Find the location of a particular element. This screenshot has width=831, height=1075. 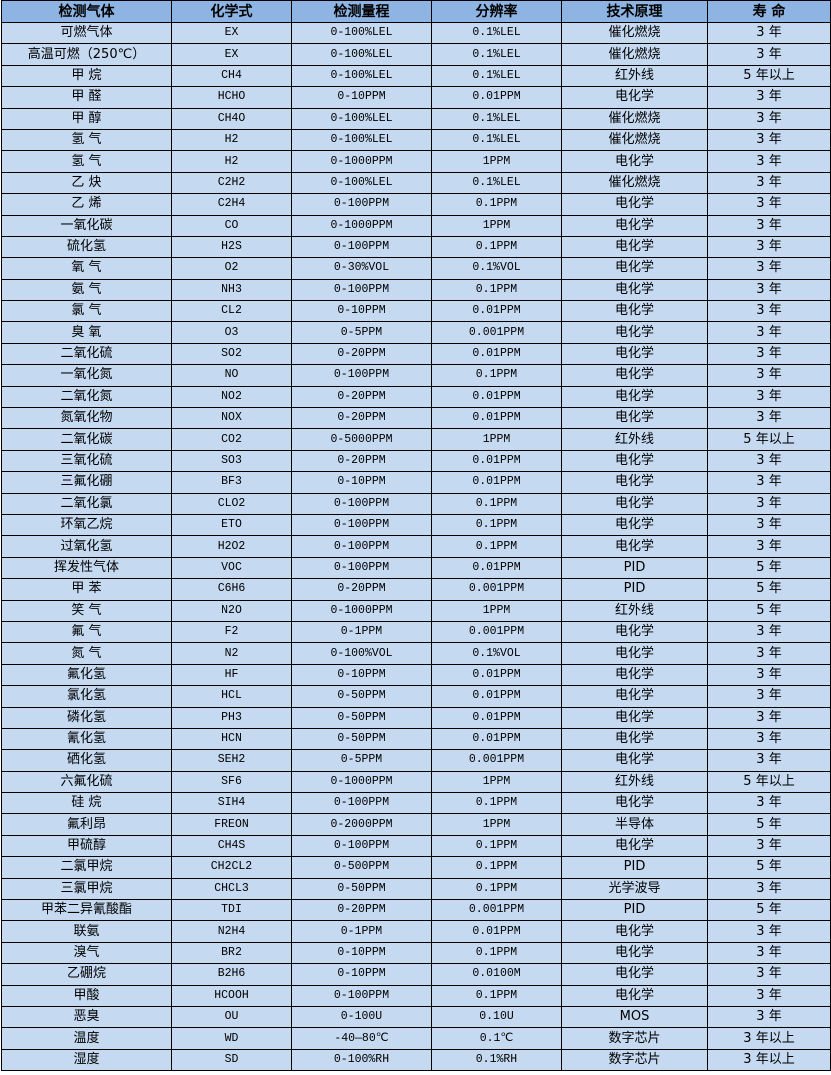

cell-formula: VOC is located at coordinates (231, 568).